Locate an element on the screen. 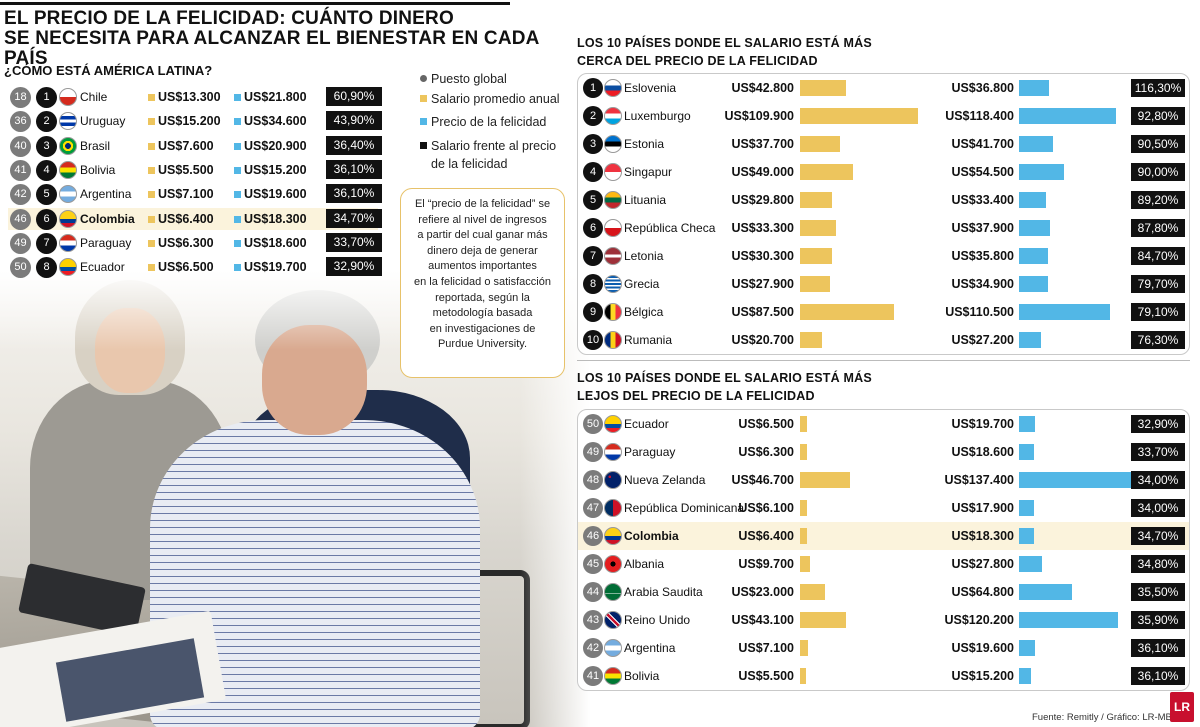 Image resolution: width=1200 pixels, height=727 pixels. country-name: Argentina is located at coordinates (650, 648).